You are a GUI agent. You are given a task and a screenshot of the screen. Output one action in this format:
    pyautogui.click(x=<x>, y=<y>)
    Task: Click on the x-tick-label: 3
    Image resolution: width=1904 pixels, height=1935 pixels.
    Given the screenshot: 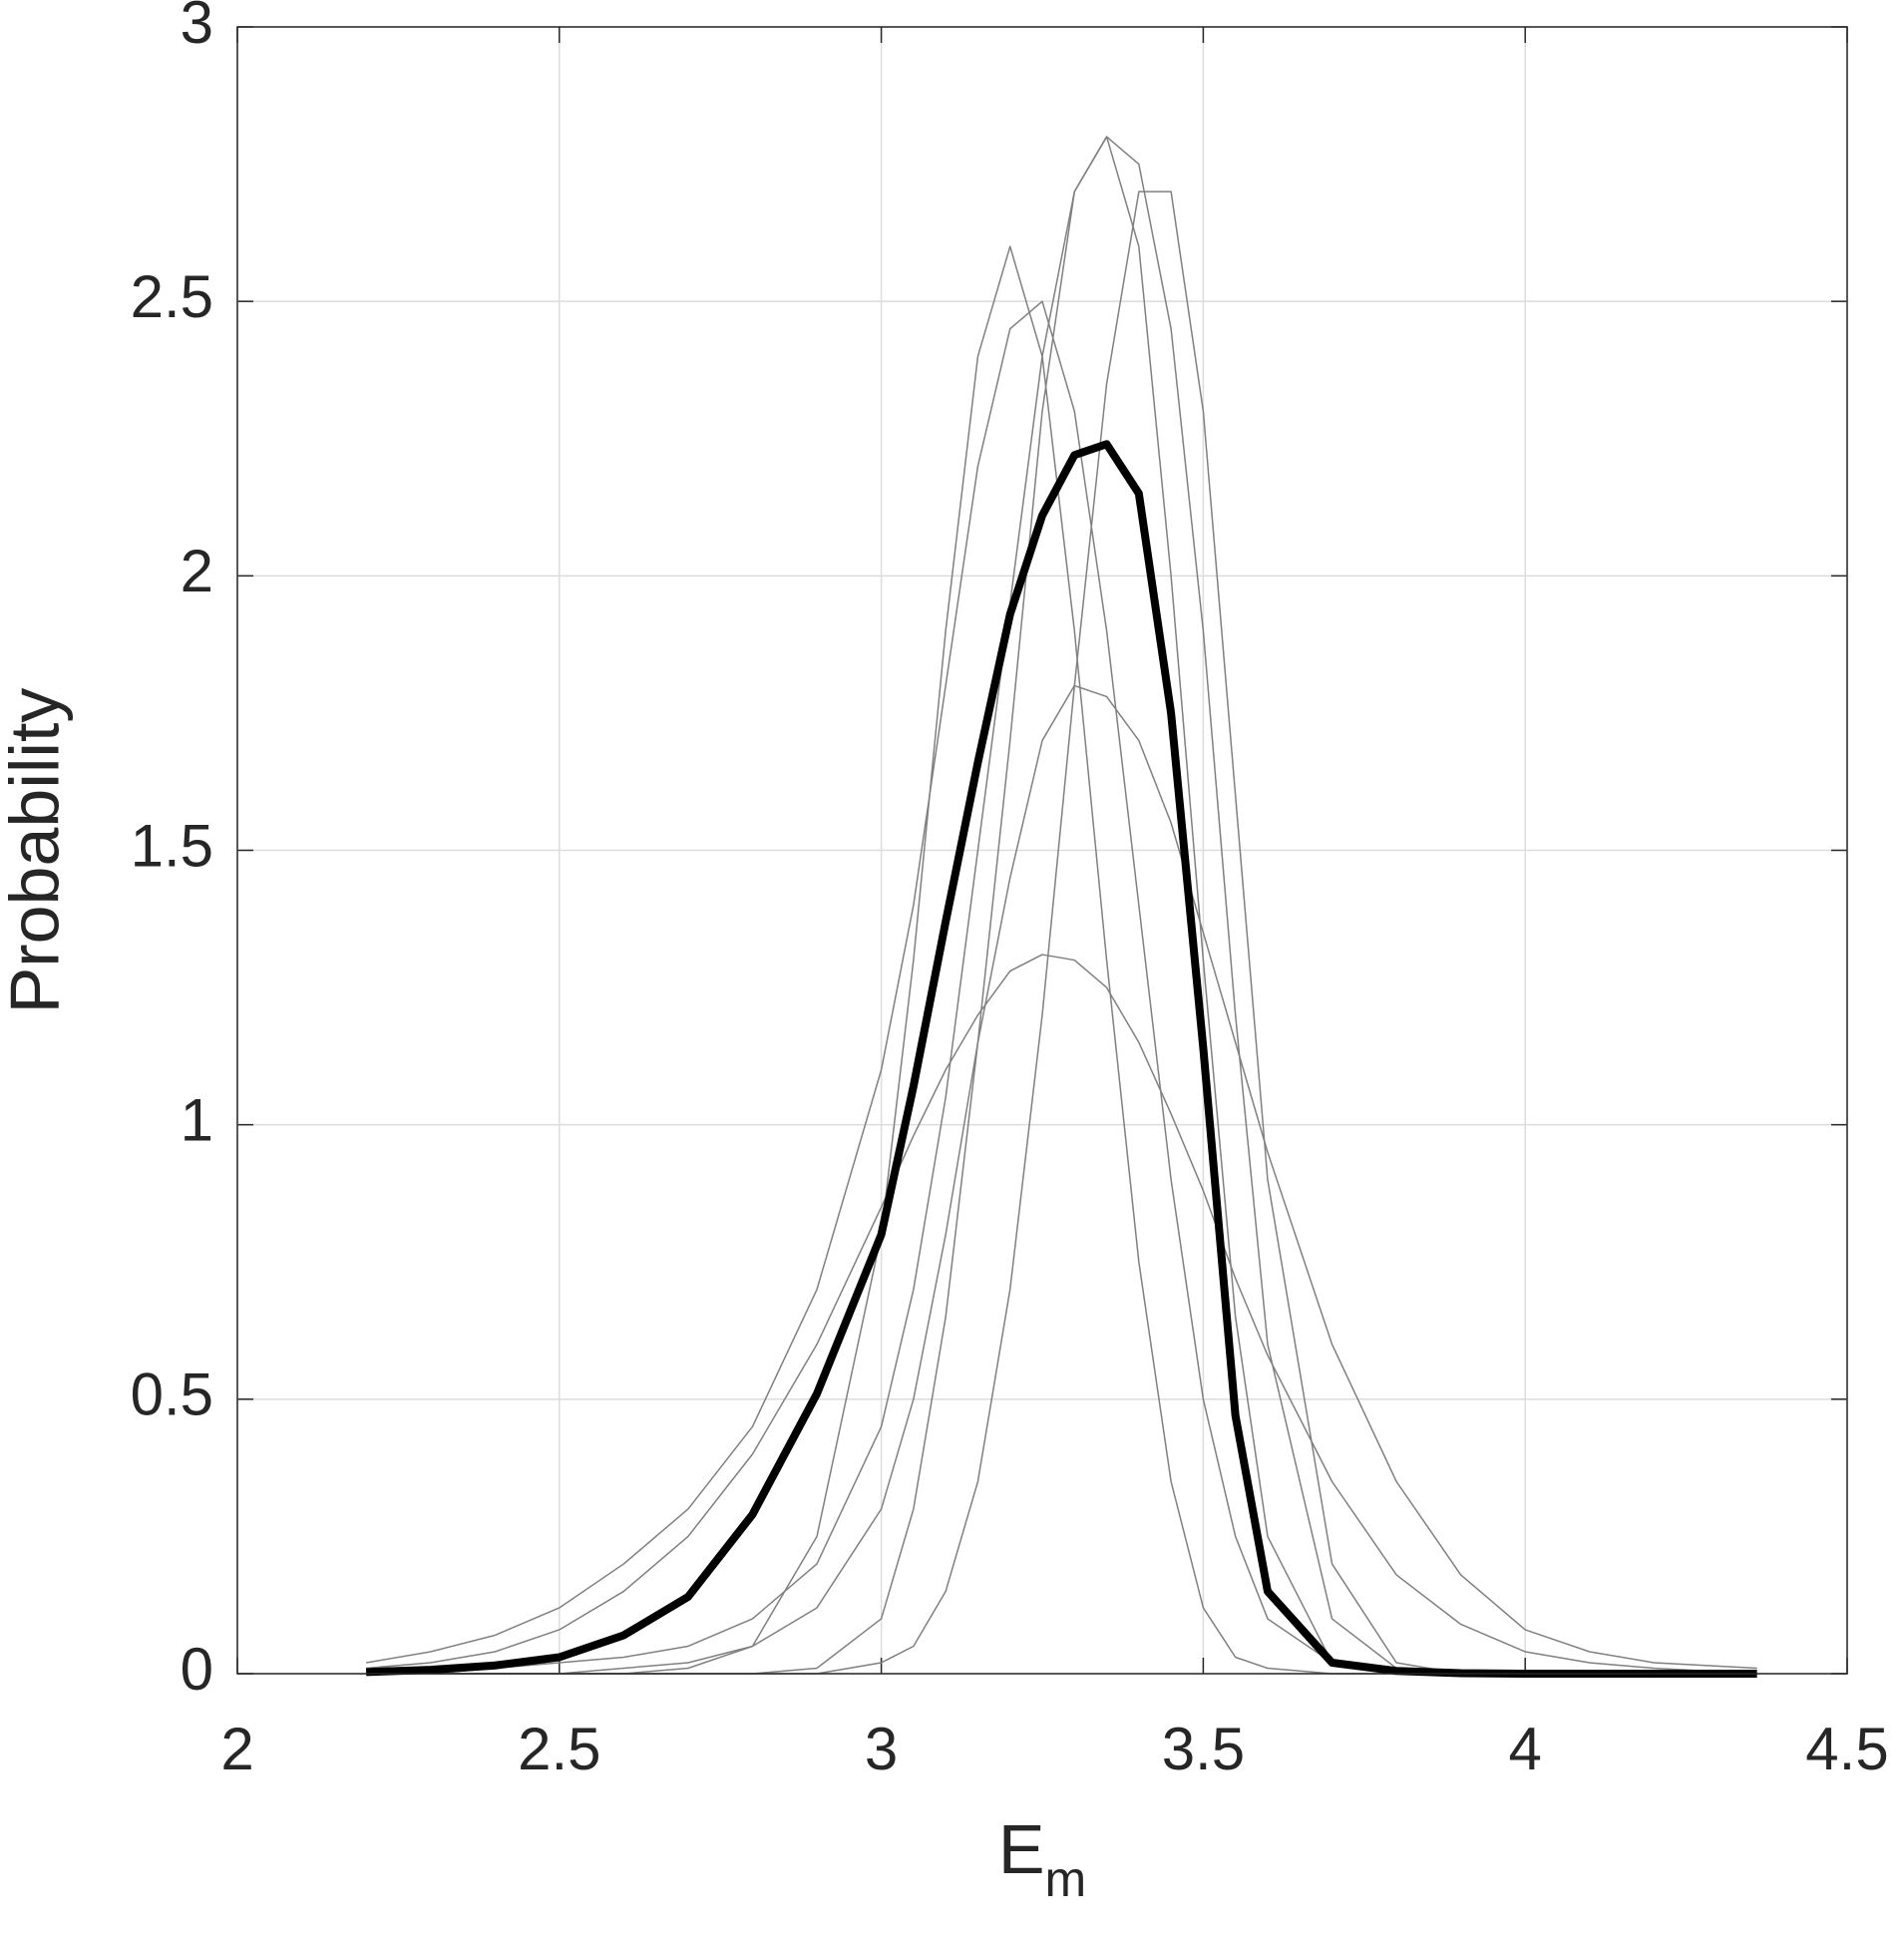 What is the action you would take?
    pyautogui.click(x=881, y=1749)
    